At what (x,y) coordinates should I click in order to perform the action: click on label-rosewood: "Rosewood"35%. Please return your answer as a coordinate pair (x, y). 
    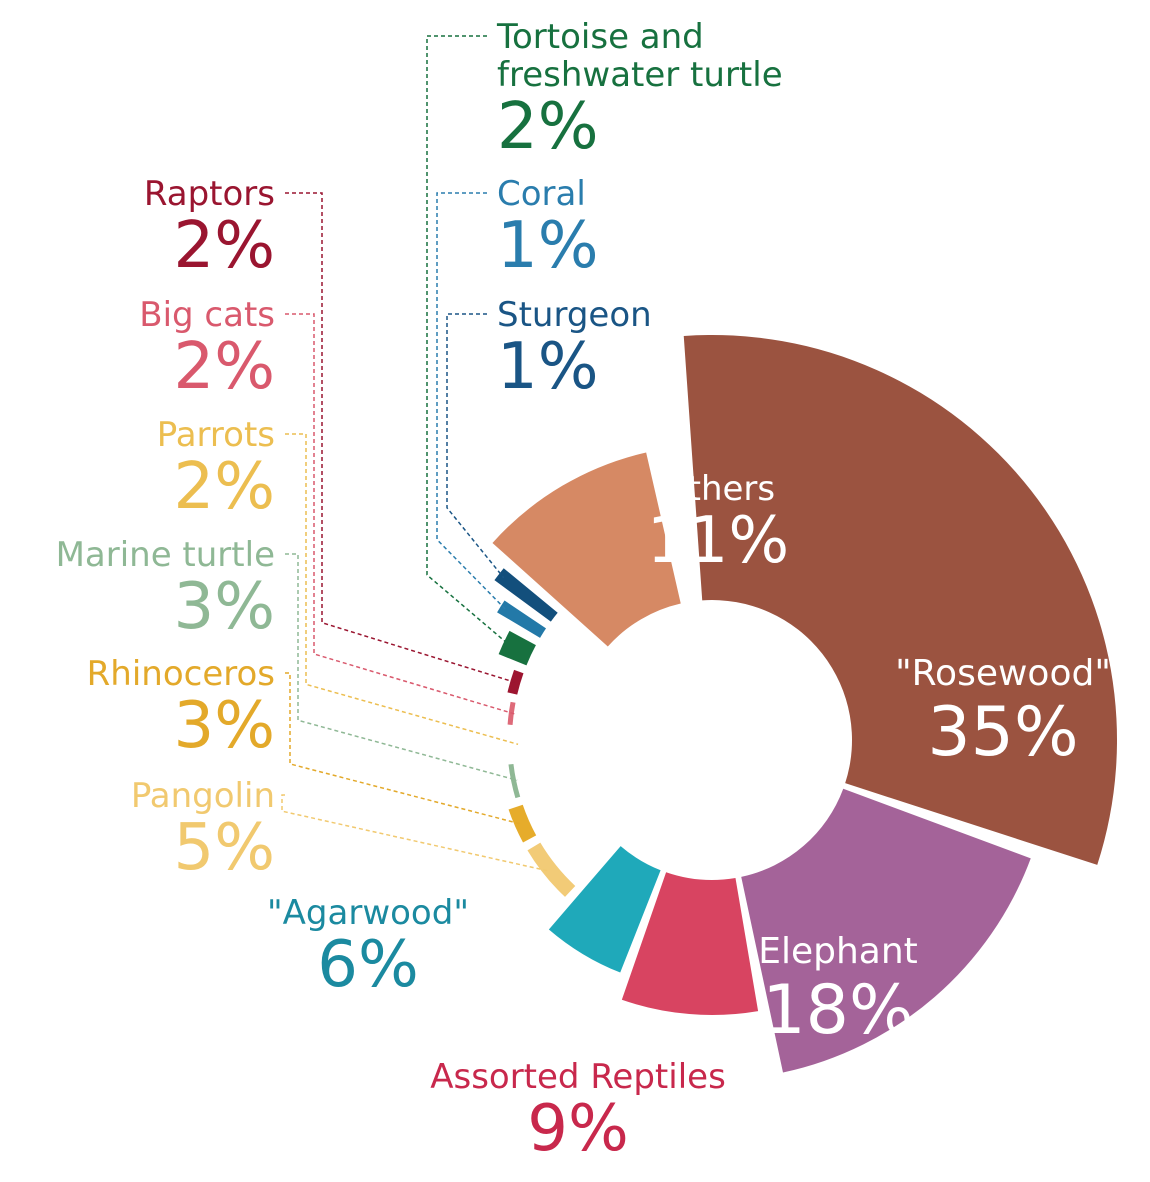
    Looking at the image, I should click on (1003, 712).